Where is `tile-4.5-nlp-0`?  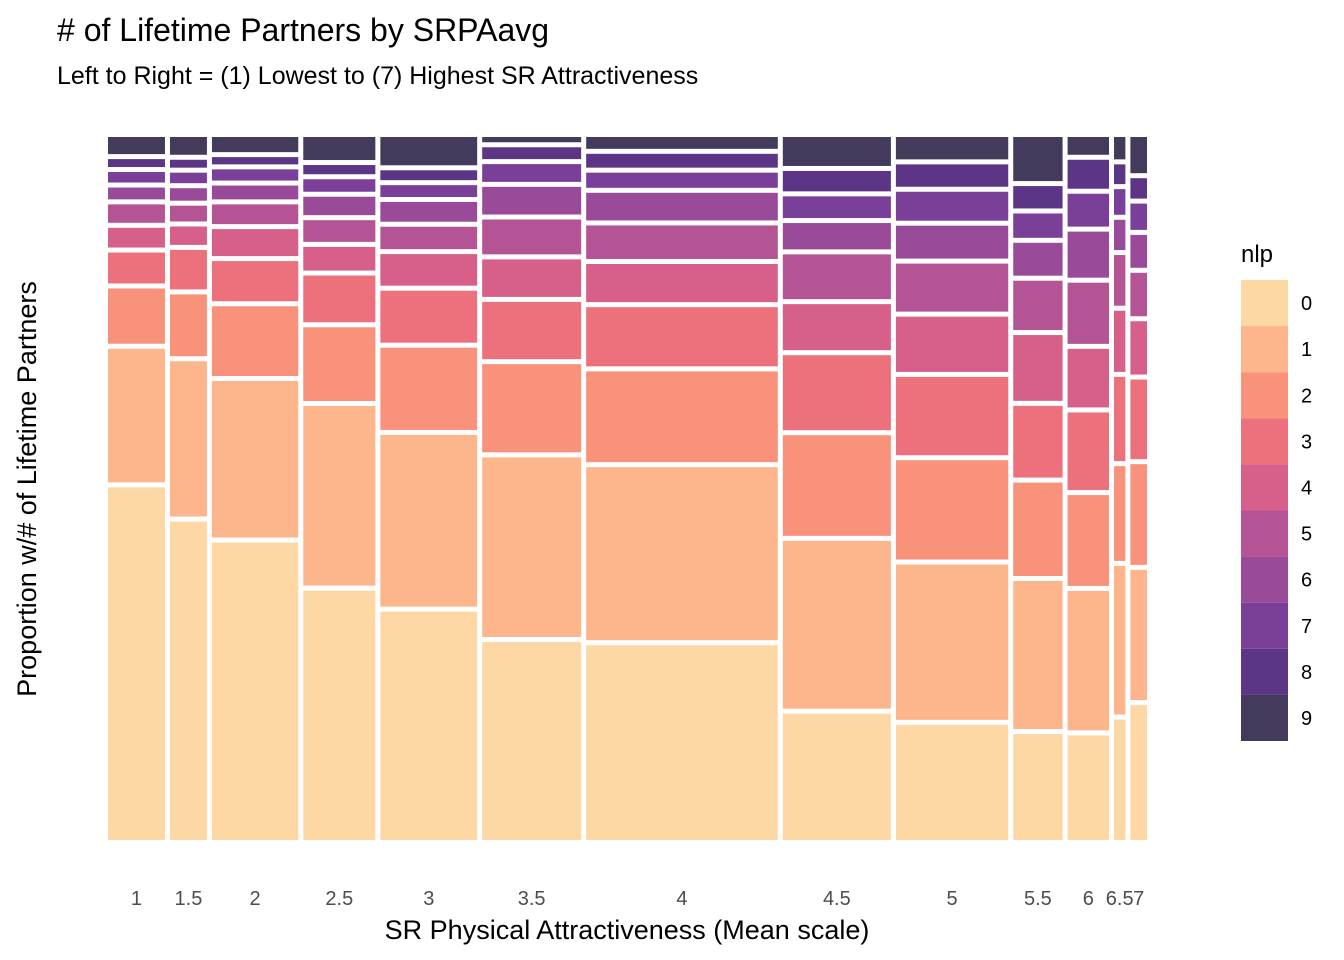
tile-4.5-nlp-0 is located at coordinates (836, 776).